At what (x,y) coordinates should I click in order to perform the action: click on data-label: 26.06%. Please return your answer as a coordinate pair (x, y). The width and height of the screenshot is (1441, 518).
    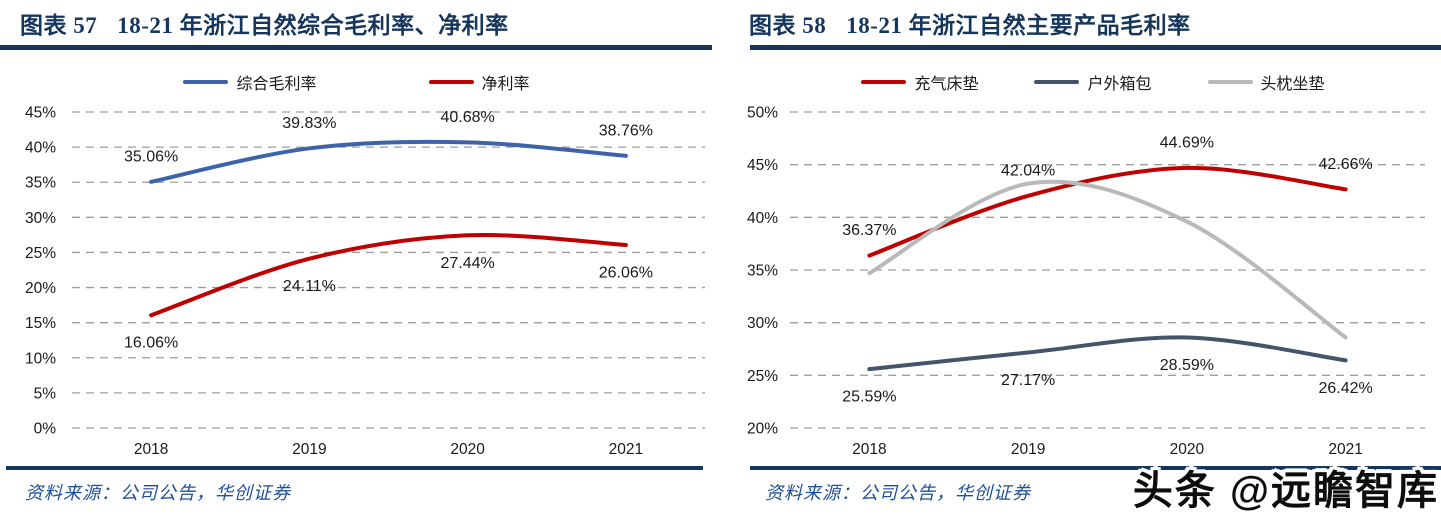
    Looking at the image, I should click on (626, 273).